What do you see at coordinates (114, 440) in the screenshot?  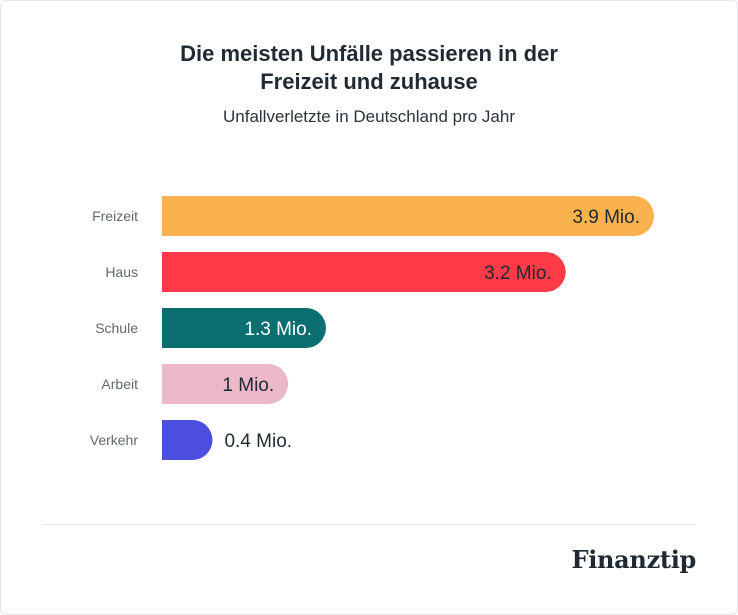 I see `category-label-verkehr: Verkehr` at bounding box center [114, 440].